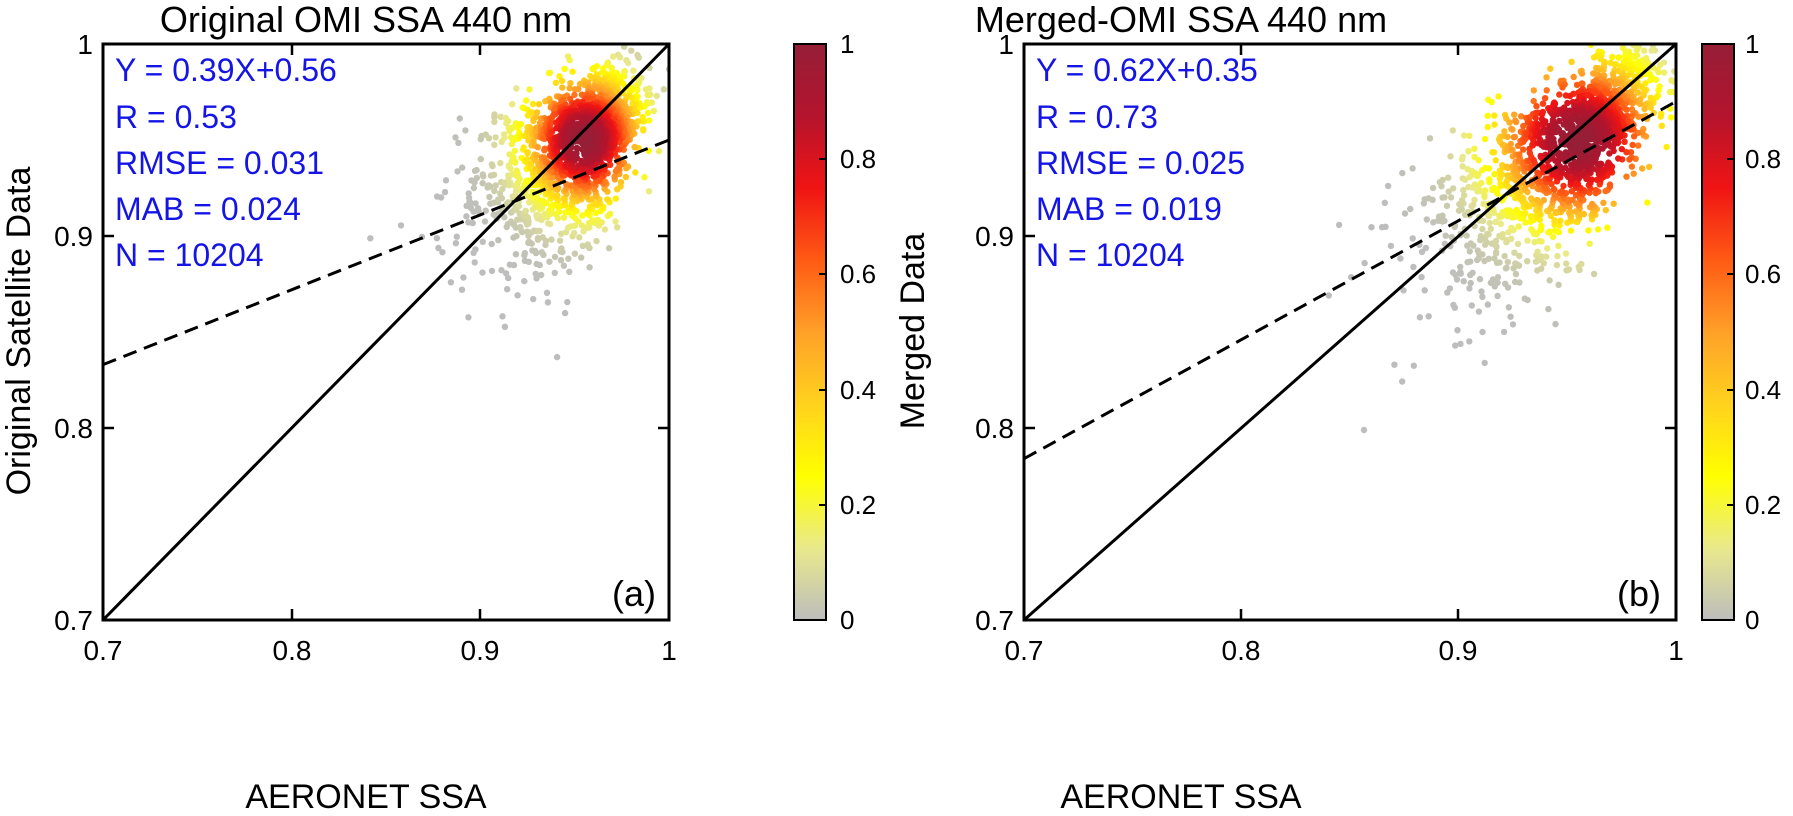 The image size is (1793, 816). I want to click on y-axis-label-b: Merged Data, so click(913, 331).